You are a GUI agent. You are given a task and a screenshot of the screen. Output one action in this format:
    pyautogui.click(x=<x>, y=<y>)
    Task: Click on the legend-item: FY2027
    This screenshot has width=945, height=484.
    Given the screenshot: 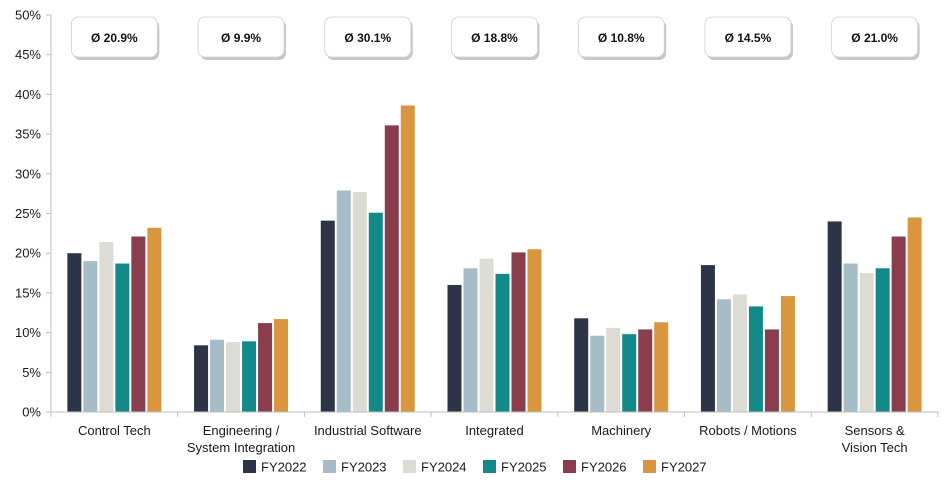 What is the action you would take?
    pyautogui.click(x=675, y=467)
    